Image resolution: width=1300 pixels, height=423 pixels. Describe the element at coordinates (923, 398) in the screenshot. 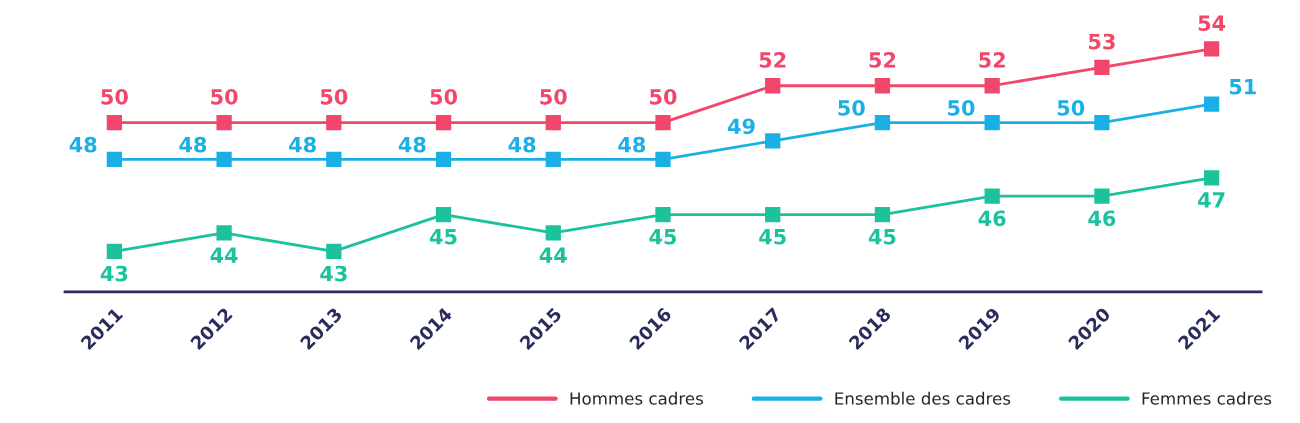

I see `legend-label: Ensemble des cadres` at that location.